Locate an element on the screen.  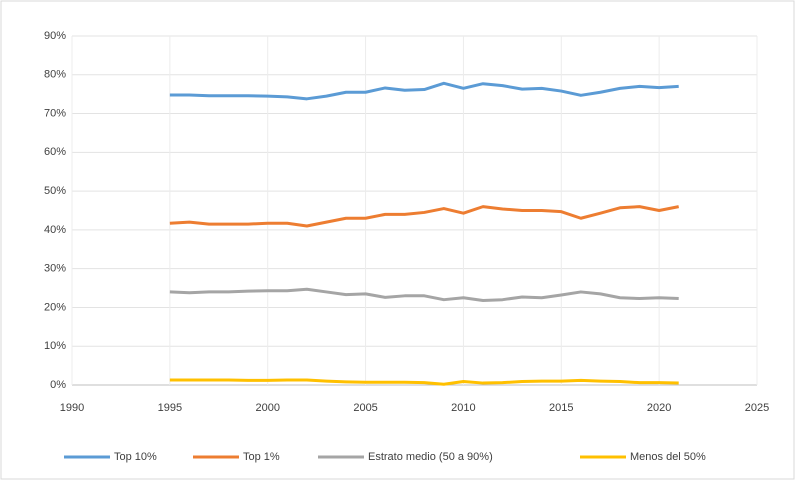
legend-label: Estrato medio (50 a 90%) is located at coordinates (430, 457).